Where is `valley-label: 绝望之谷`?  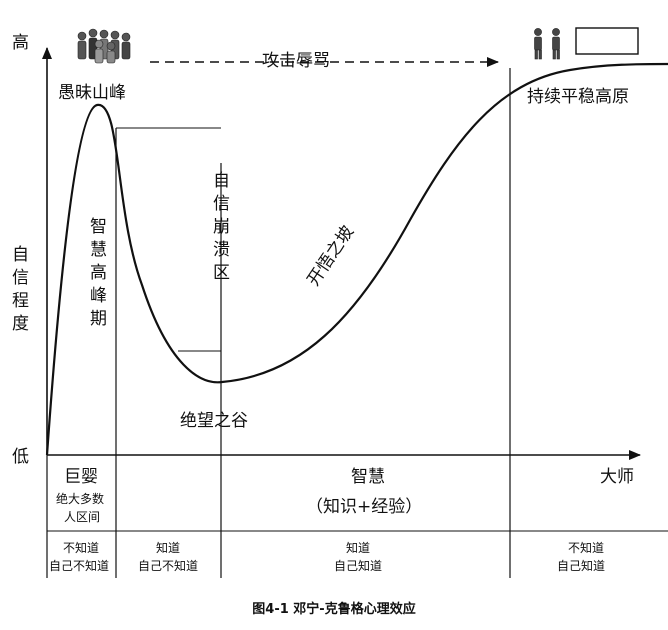 valley-label: 绝望之谷 is located at coordinates (214, 421).